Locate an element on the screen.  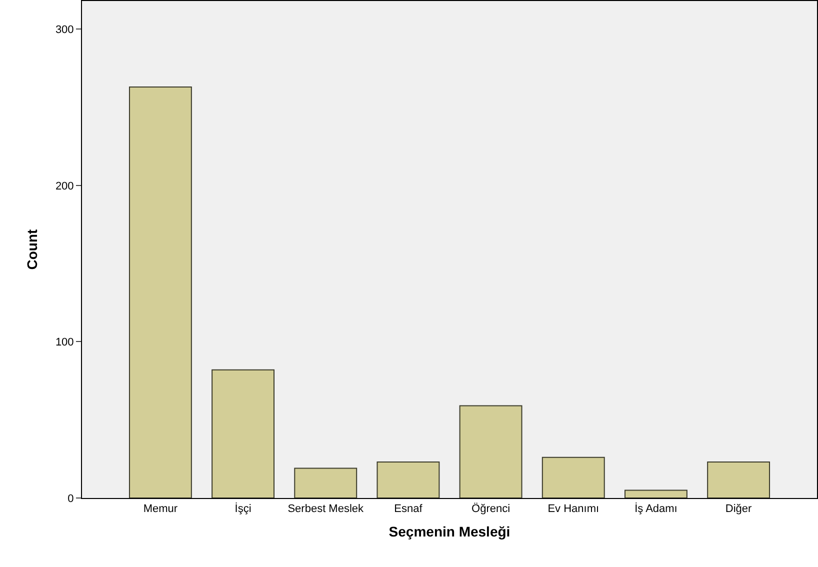
y-tick-label: 100 is located at coordinates (64, 342).